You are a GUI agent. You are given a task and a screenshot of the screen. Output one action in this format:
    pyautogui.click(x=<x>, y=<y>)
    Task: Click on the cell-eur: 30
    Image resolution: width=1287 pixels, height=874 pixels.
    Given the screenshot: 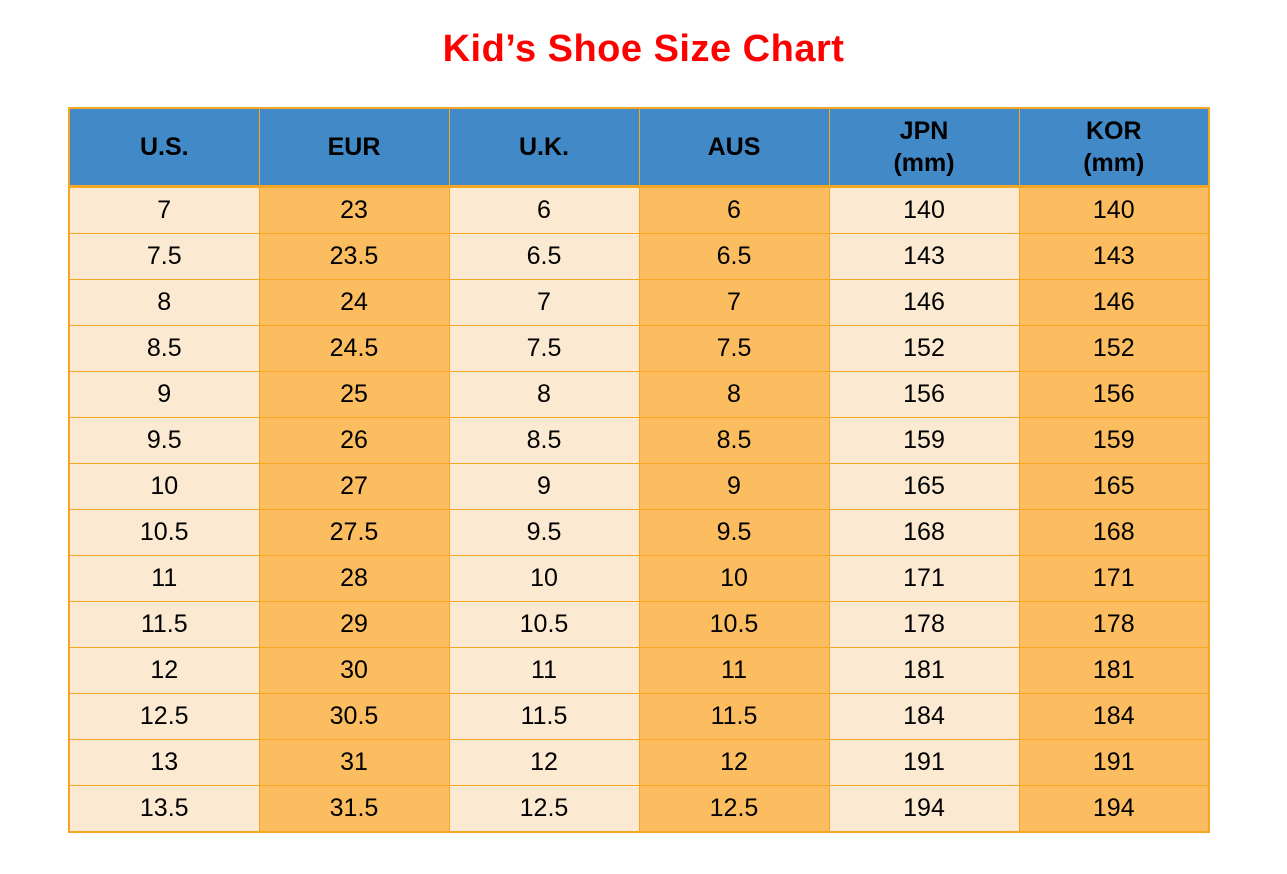 What is the action you would take?
    pyautogui.click(x=354, y=670)
    